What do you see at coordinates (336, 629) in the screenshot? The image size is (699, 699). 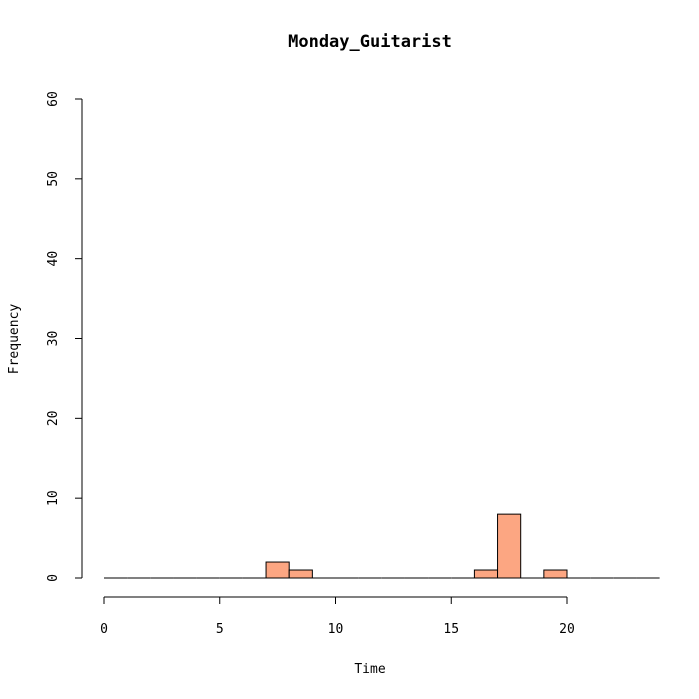 I see `x-tick-label: 10` at bounding box center [336, 629].